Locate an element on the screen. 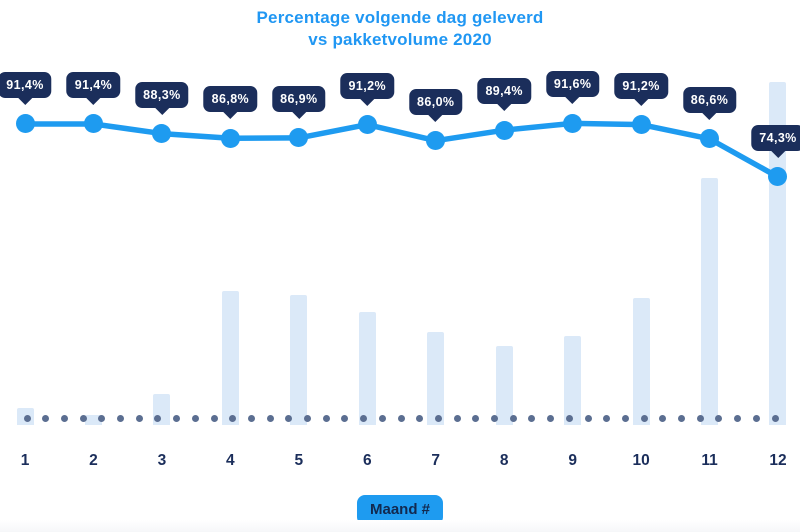 The image size is (800, 532). month-label: 6 is located at coordinates (367, 460).